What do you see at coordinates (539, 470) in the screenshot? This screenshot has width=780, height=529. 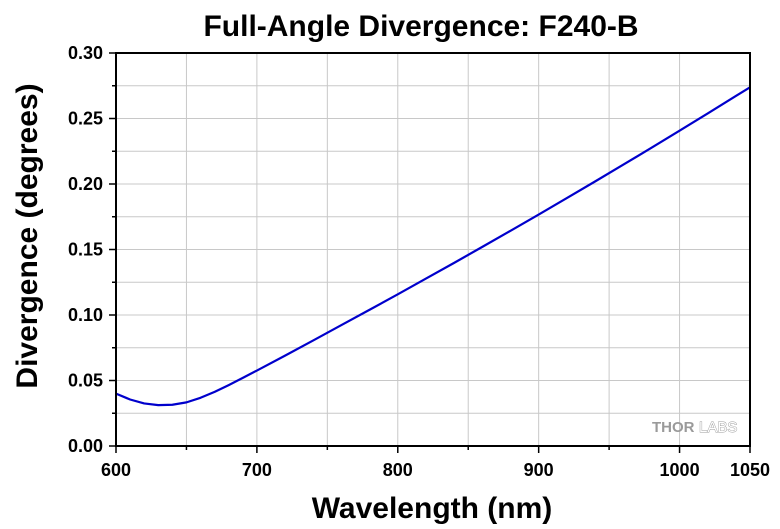 I see `x-tick-label: 900` at bounding box center [539, 470].